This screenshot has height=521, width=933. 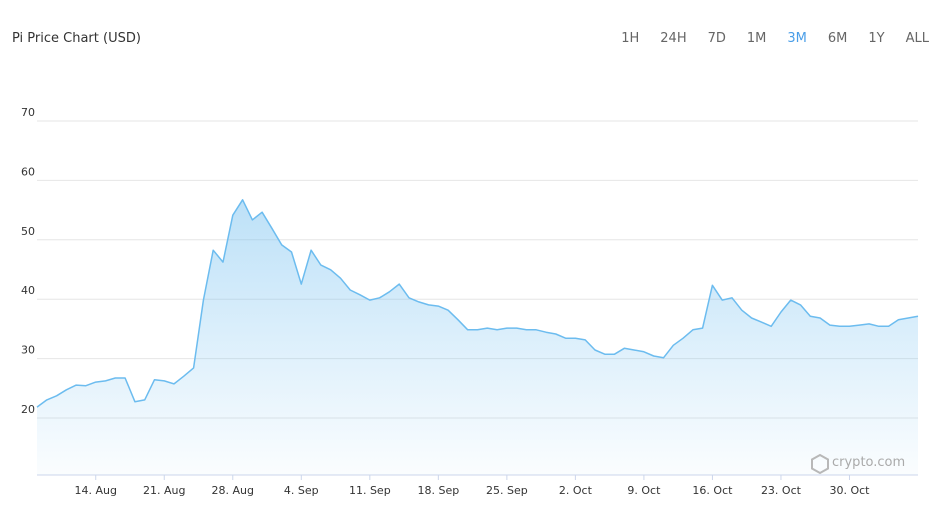 I want to click on y-tick-label: 20, so click(x=28, y=409).